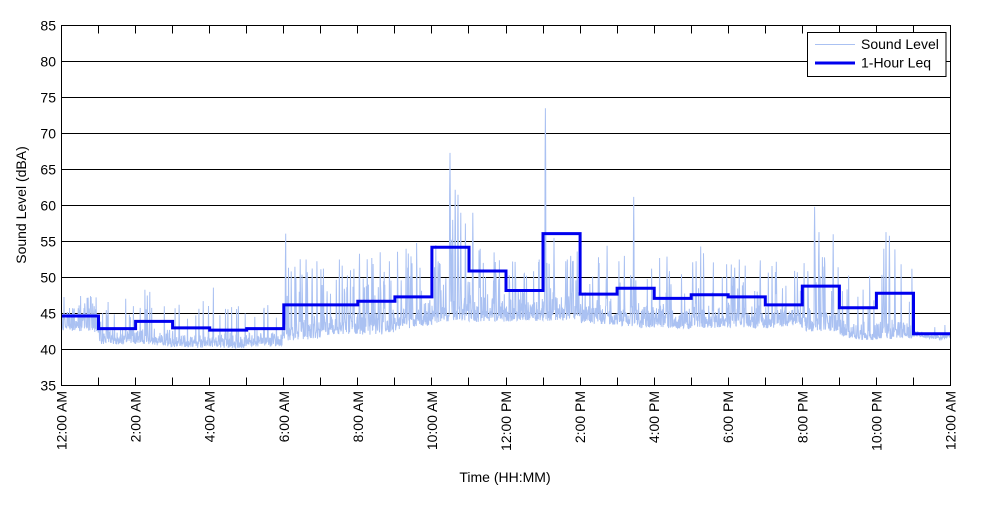 The width and height of the screenshot is (1000, 505). I want to click on svg-text: 12:00 PM, so click(506, 421).